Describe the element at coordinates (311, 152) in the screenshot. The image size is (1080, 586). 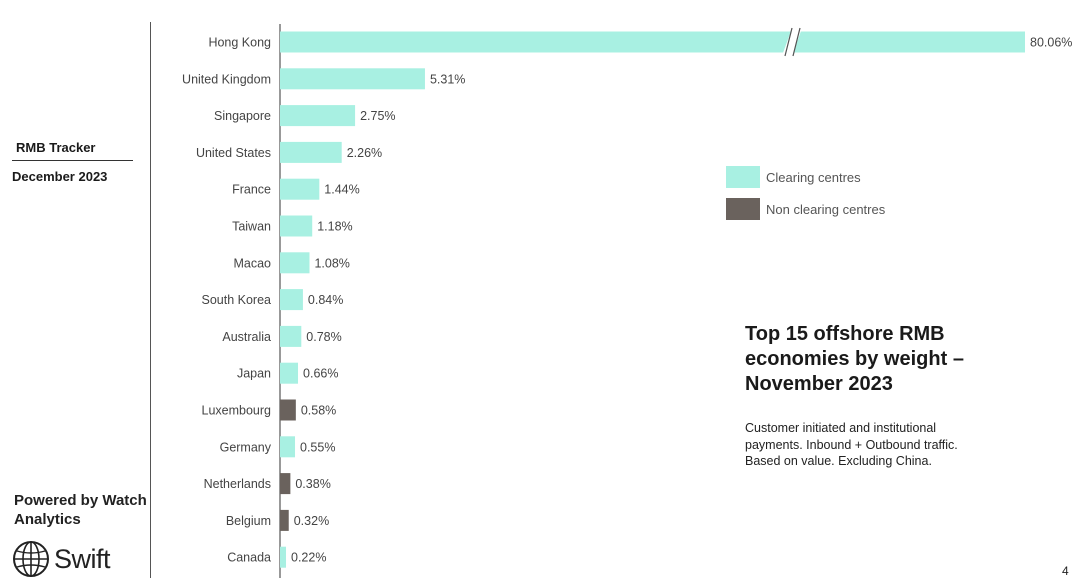
I see `bar-united-states` at that location.